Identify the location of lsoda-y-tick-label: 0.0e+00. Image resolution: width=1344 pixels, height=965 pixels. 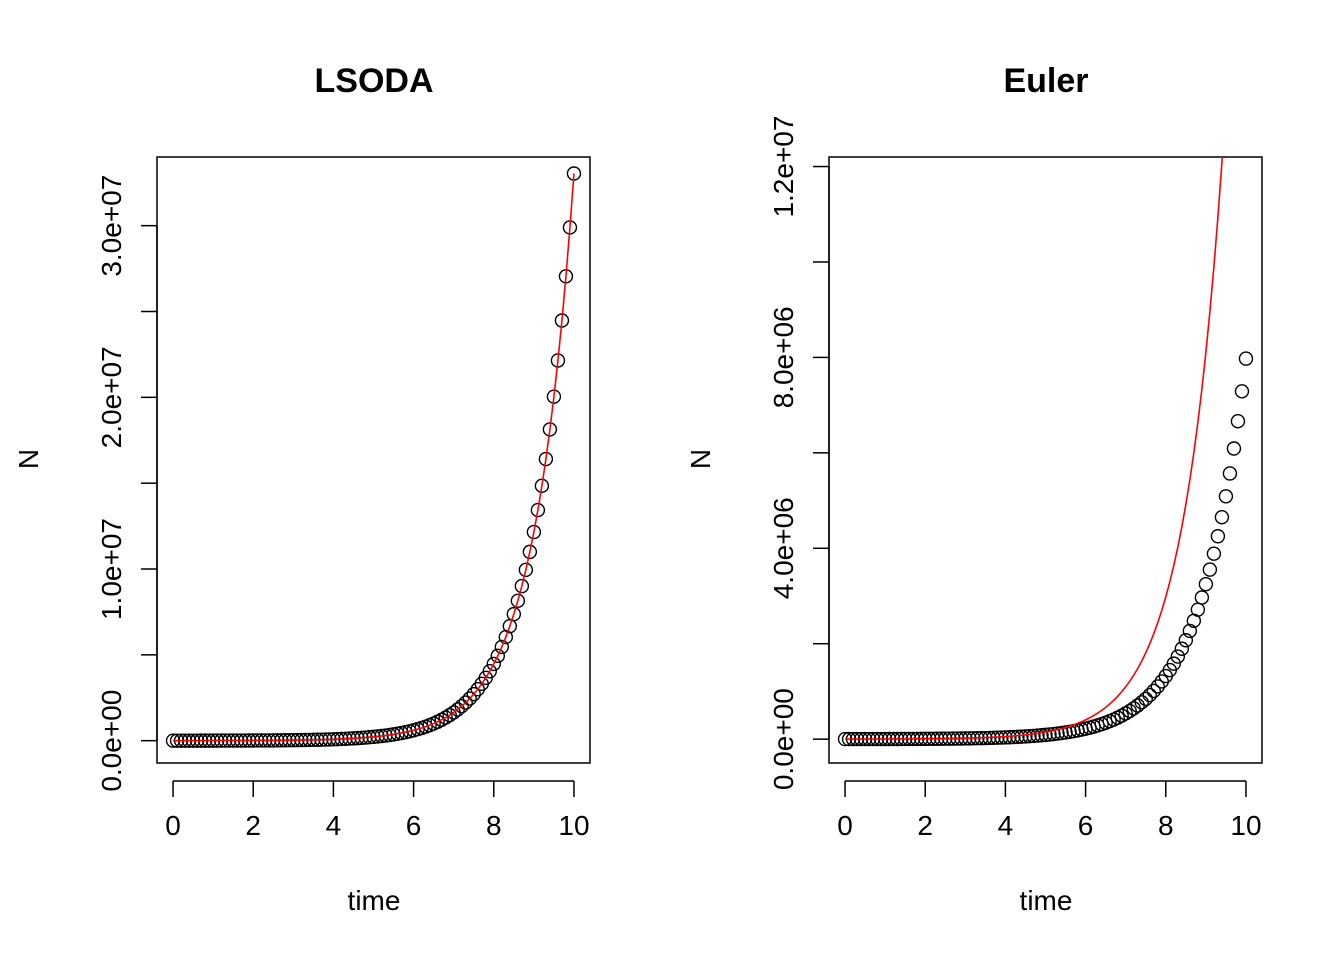
(111, 741).